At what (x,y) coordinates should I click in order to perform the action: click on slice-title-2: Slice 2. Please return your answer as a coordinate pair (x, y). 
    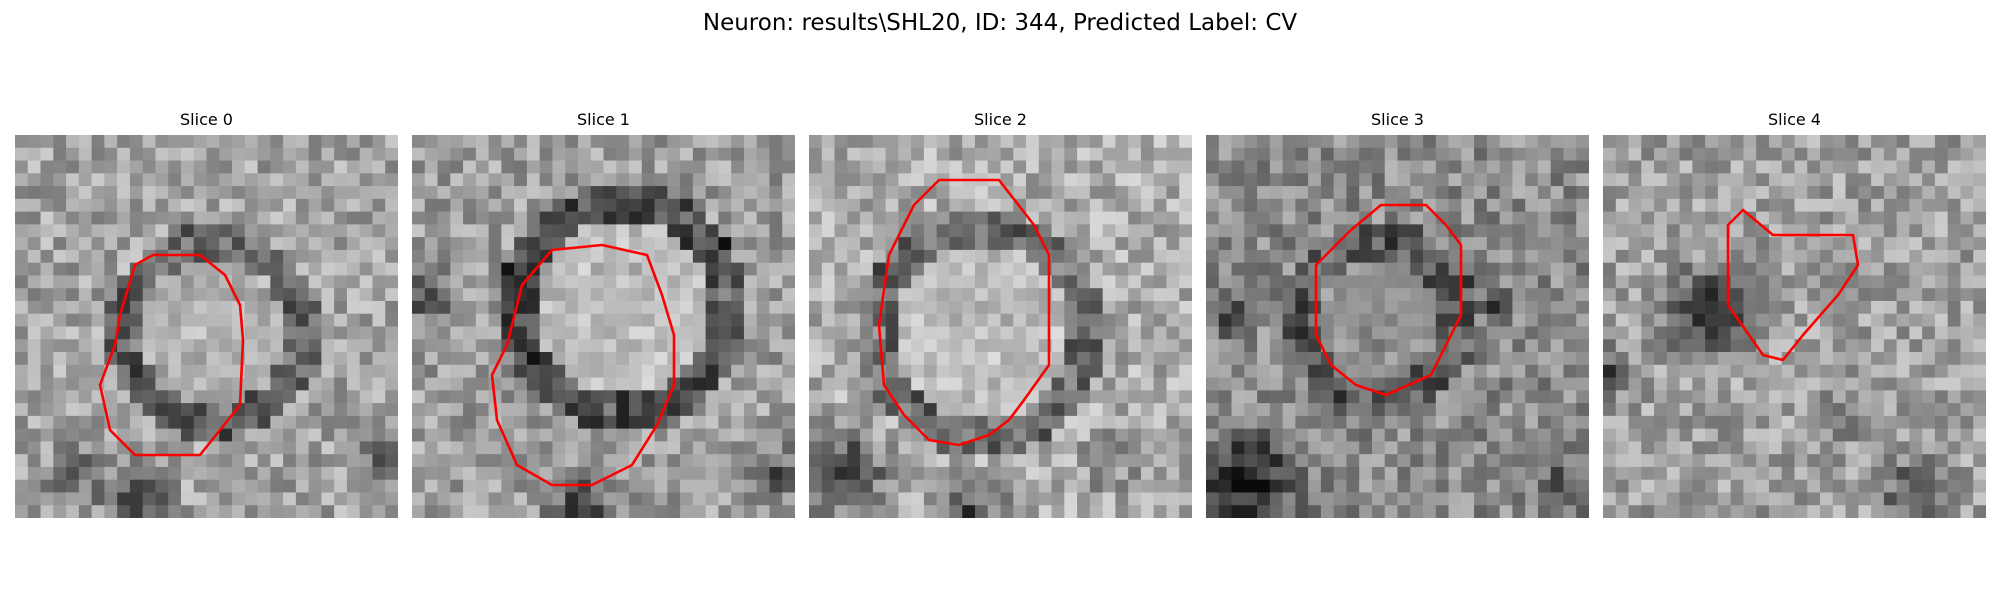
    Looking at the image, I should click on (1000, 119).